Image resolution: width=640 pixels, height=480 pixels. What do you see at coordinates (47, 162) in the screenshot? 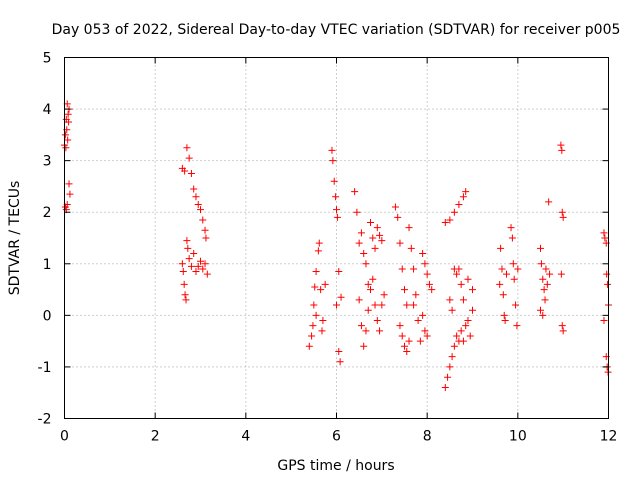
I see `y-tick-label: 3` at bounding box center [47, 162].